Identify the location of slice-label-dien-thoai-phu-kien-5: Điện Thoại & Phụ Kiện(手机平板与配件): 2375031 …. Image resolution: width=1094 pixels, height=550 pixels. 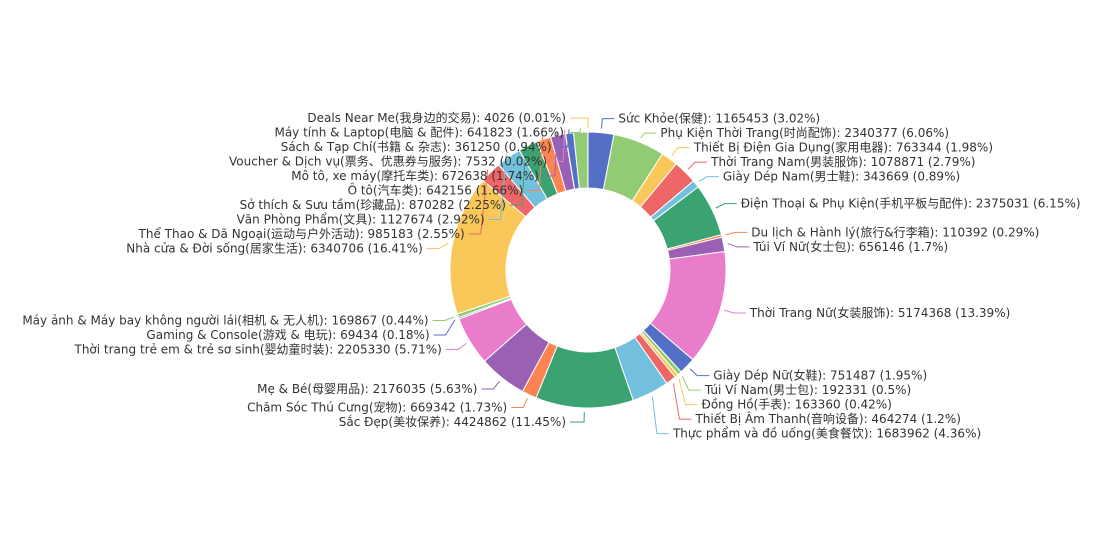
(911, 204).